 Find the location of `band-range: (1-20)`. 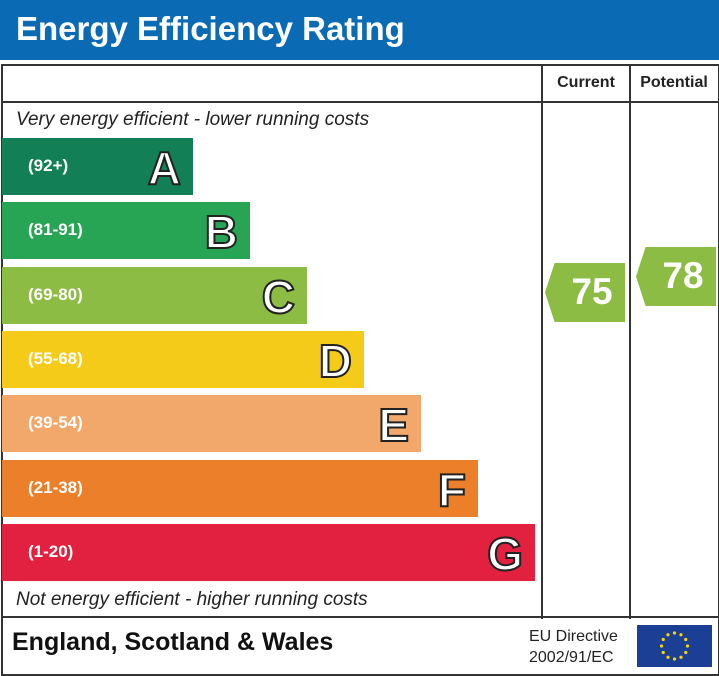

band-range: (1-20) is located at coordinates (51, 551).